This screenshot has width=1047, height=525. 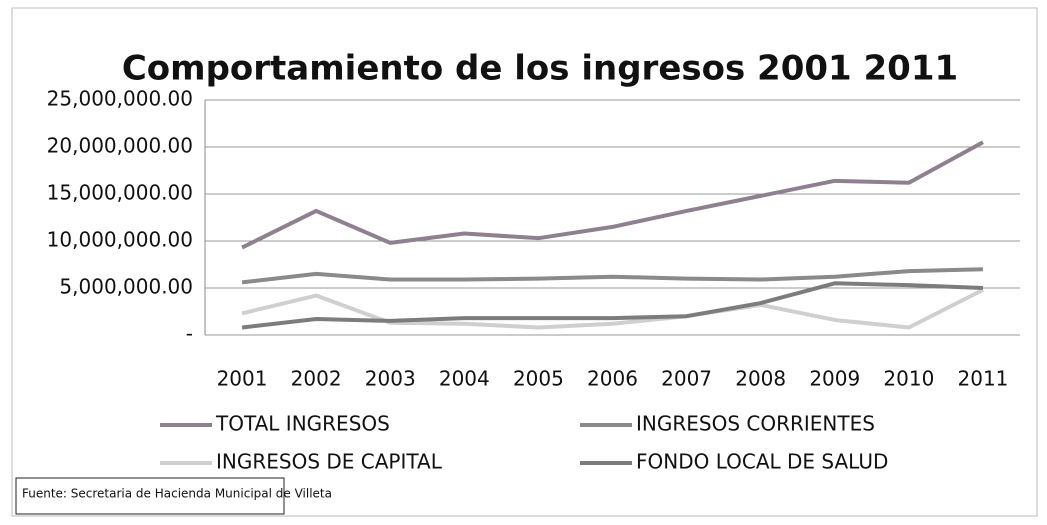 I want to click on y-tick-label: 20,000,000.00, so click(x=120, y=146).